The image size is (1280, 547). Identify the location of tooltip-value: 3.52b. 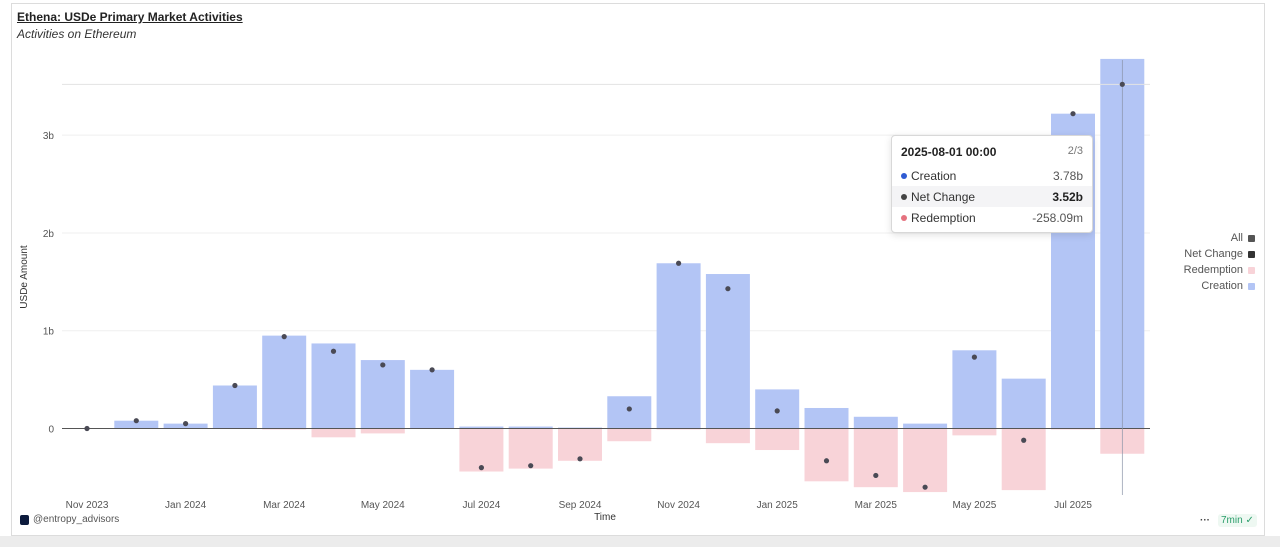
(1067, 196).